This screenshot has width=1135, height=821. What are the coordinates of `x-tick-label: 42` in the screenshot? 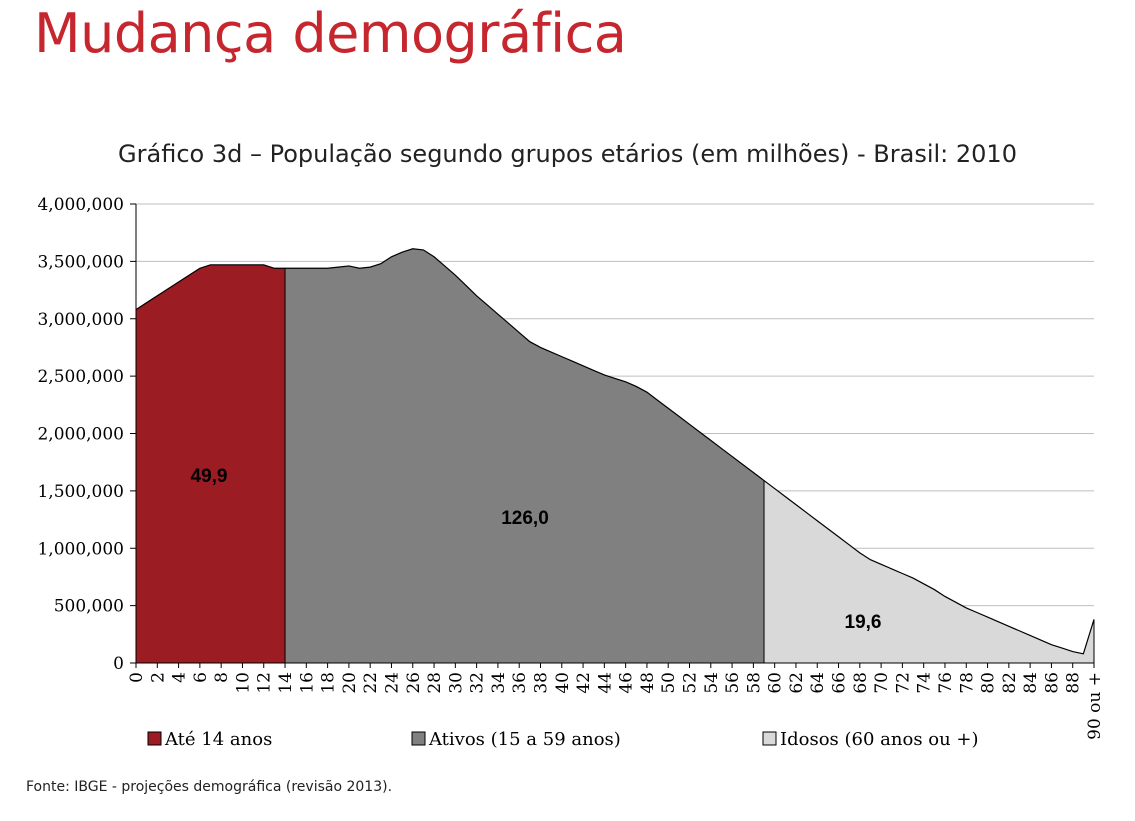 It's located at (584, 683).